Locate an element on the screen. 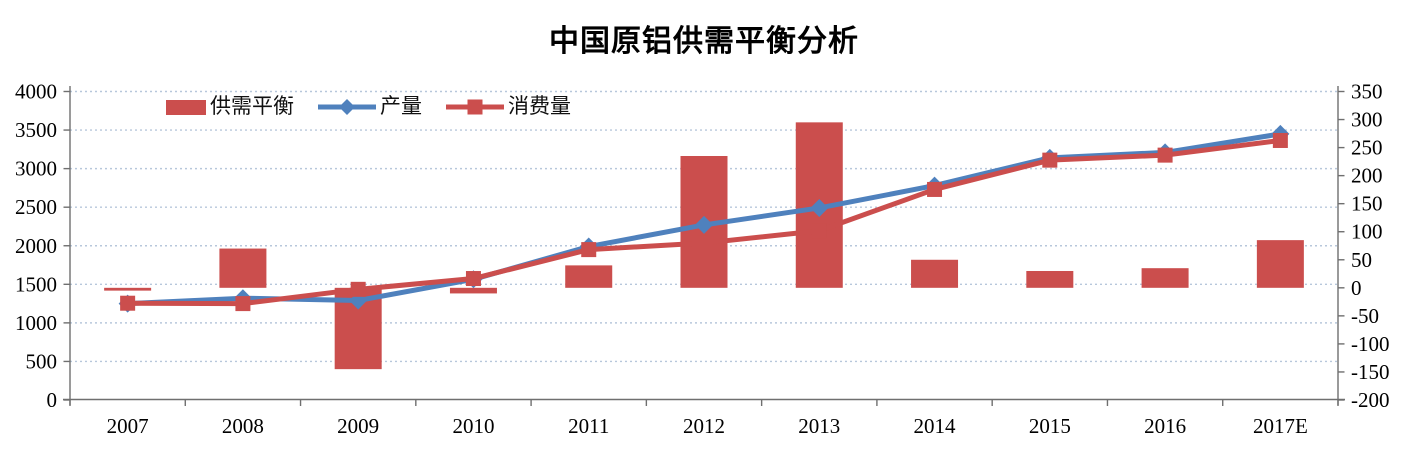  legend-line-square-icon is located at coordinates (475, 107).